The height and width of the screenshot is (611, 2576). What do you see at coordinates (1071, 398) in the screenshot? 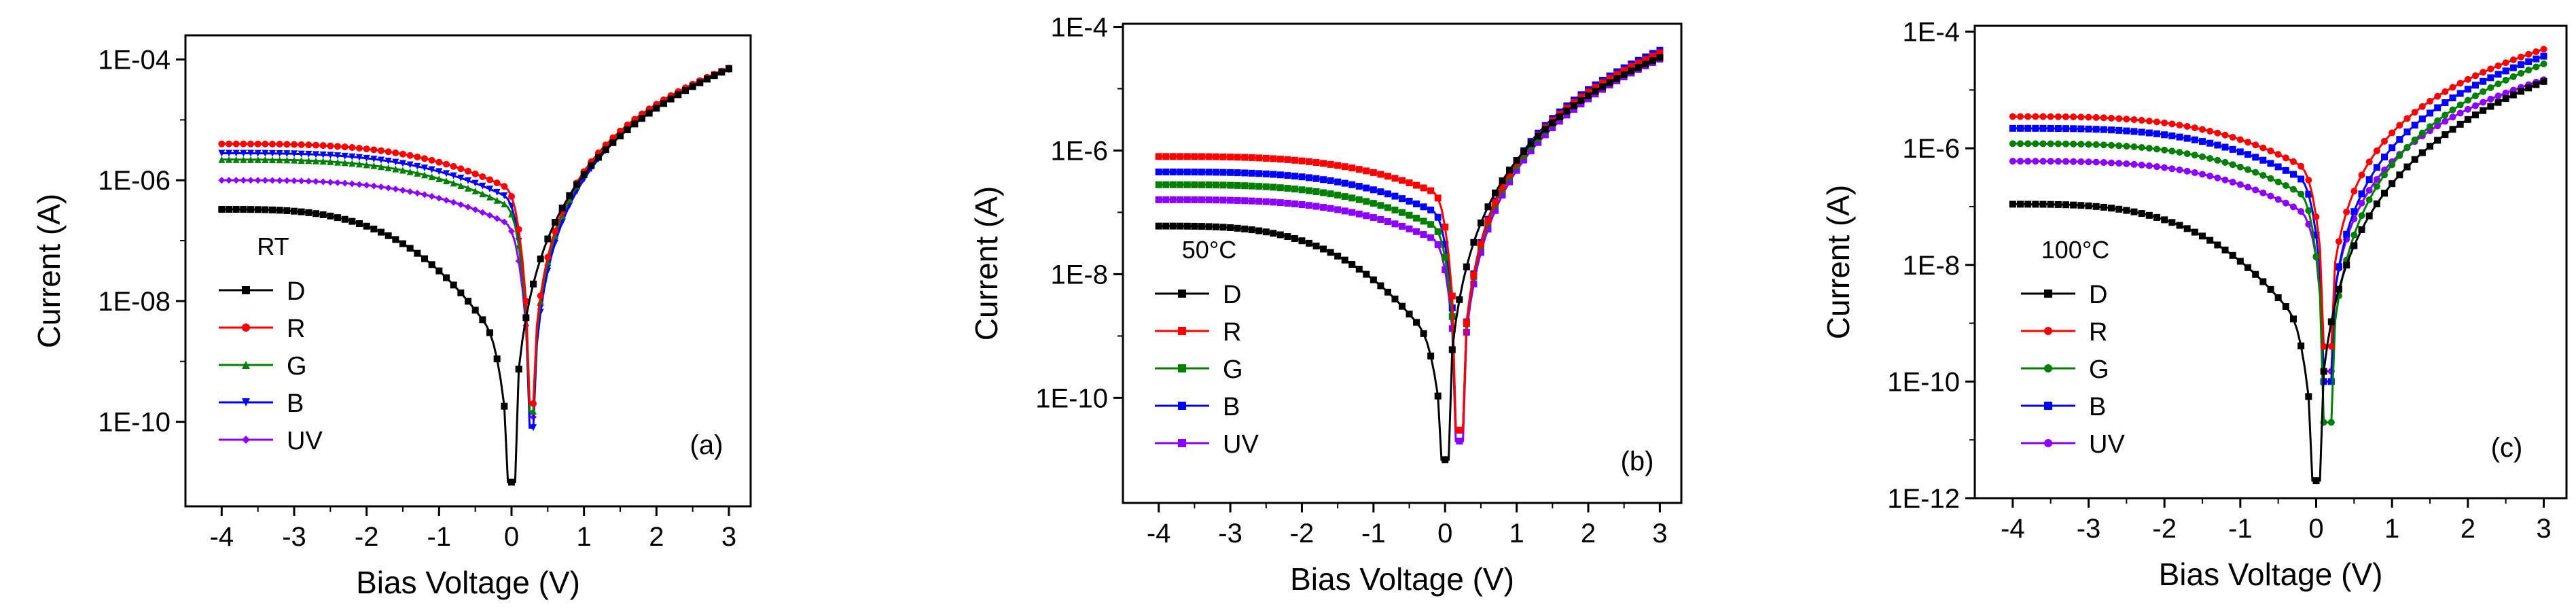
I see `y-tick-label: 1E-10` at bounding box center [1071, 398].